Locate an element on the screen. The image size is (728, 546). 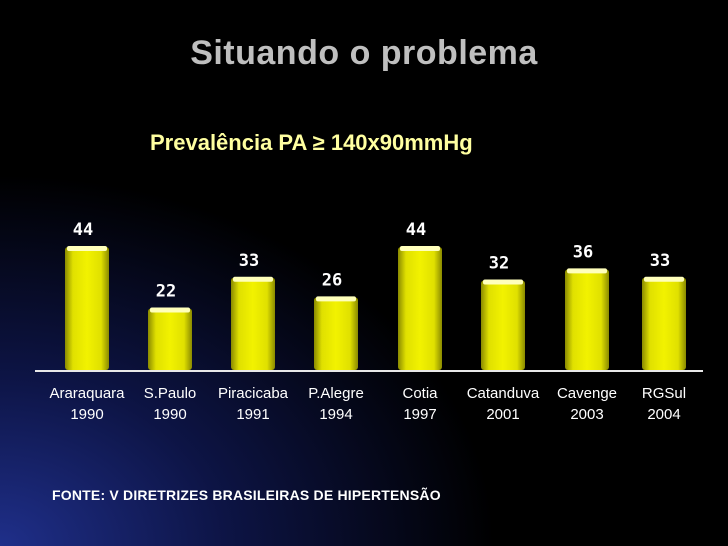
chart-subtitle: Prevalência PA ≥ 140x90mmHg is located at coordinates (311, 142).